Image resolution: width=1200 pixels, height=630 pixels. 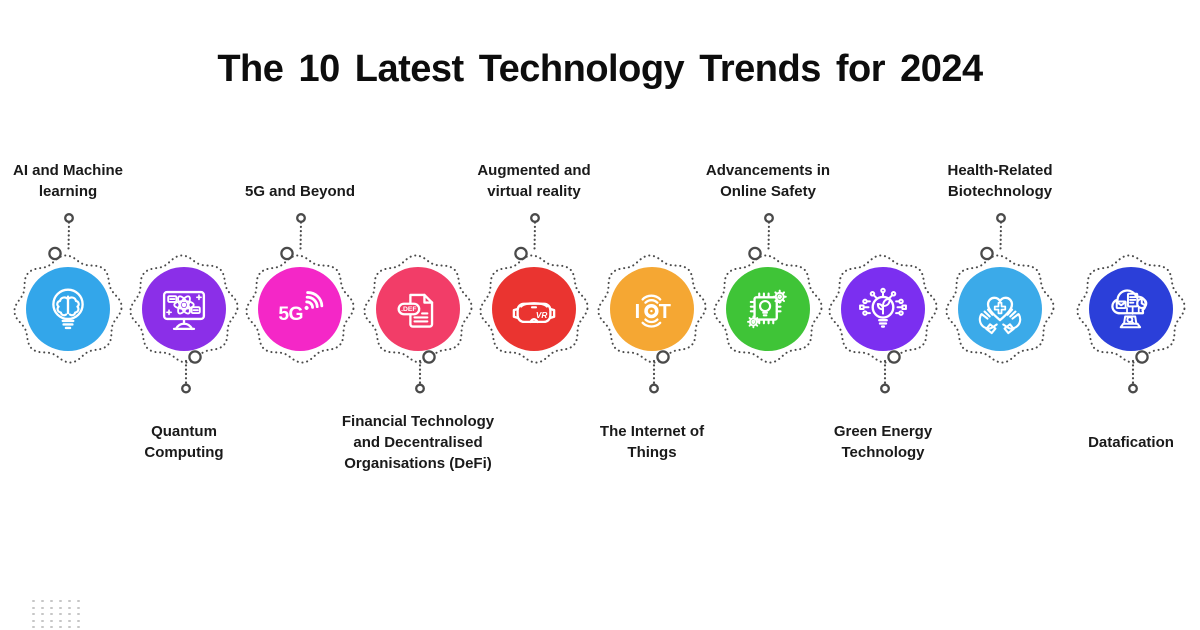 I want to click on iot-icon: I T, so click(x=653, y=311).